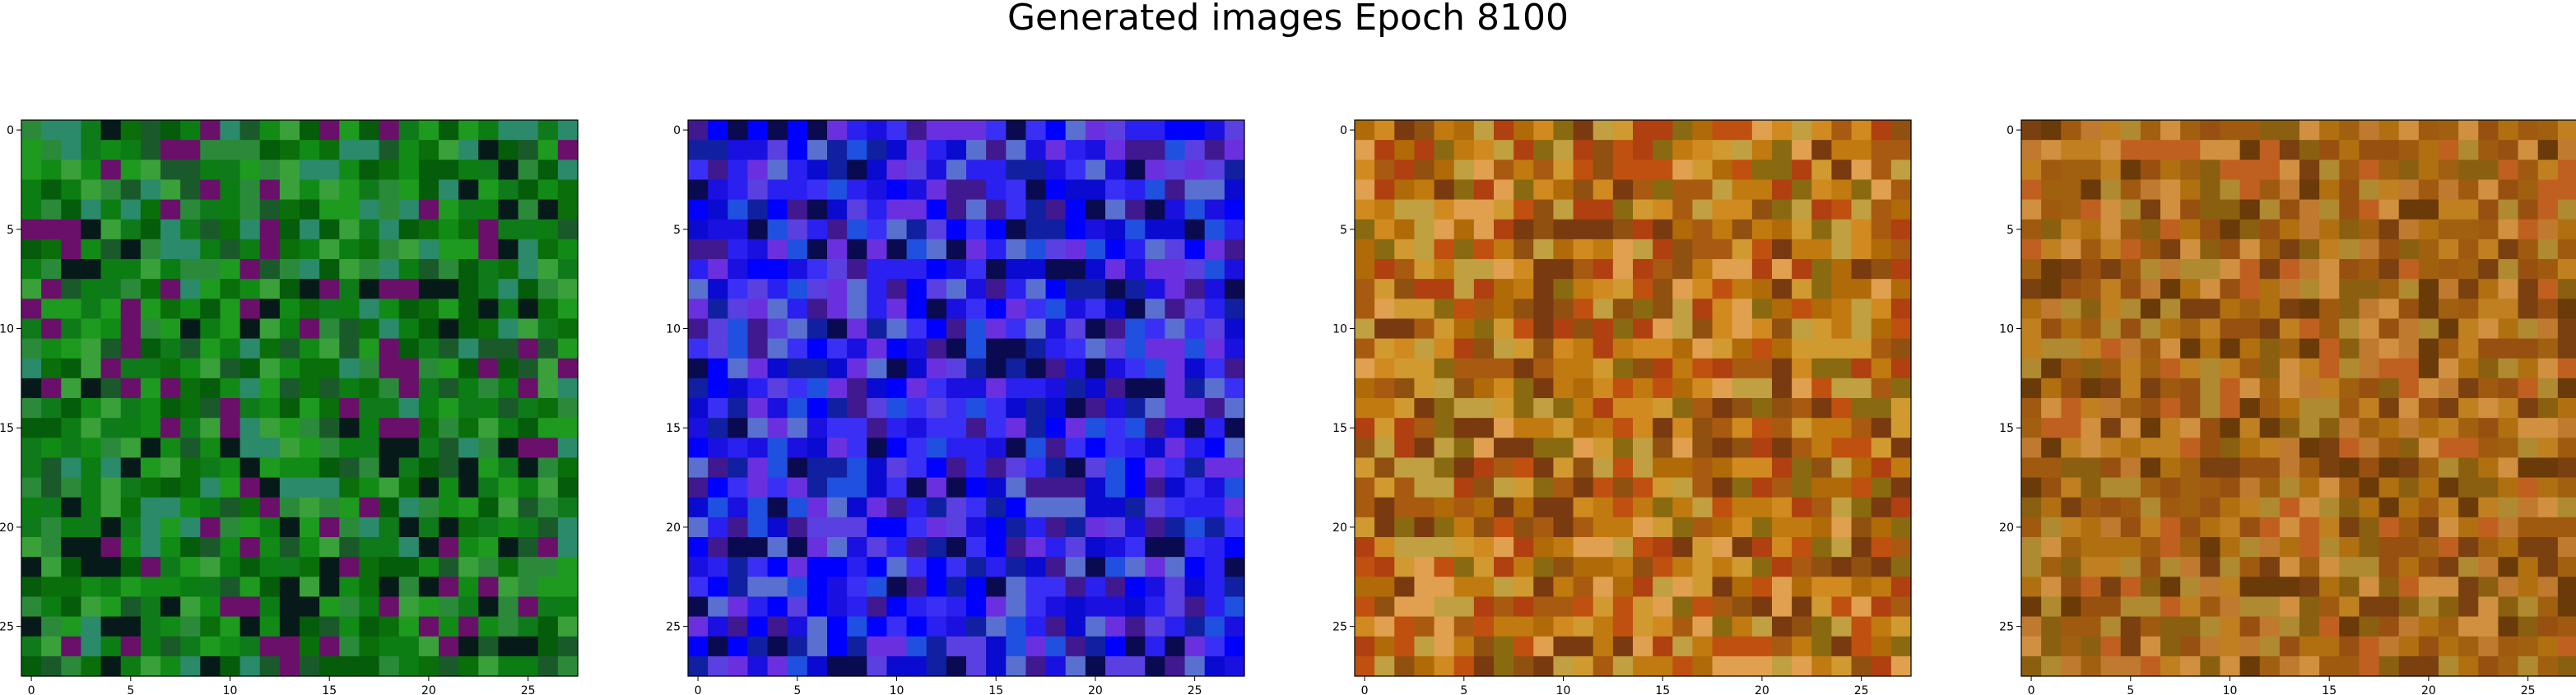 The height and width of the screenshot is (695, 2576). Describe the element at coordinates (2010, 230) in the screenshot. I see `y-tick-label: 5` at that location.